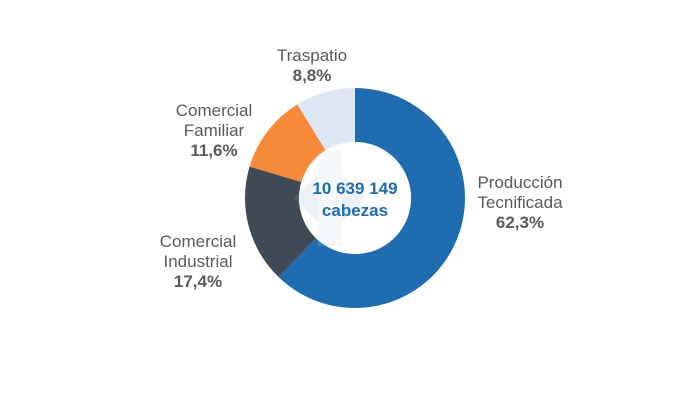  I want to click on center-label-line-2: cabezas, so click(355, 210).